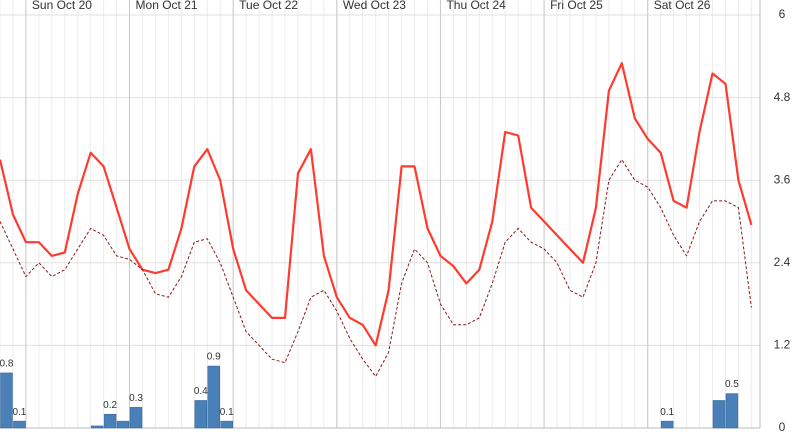 The width and height of the screenshot is (800, 445). What do you see at coordinates (732, 384) in the screenshot?
I see `bar-label: 0.5` at bounding box center [732, 384].